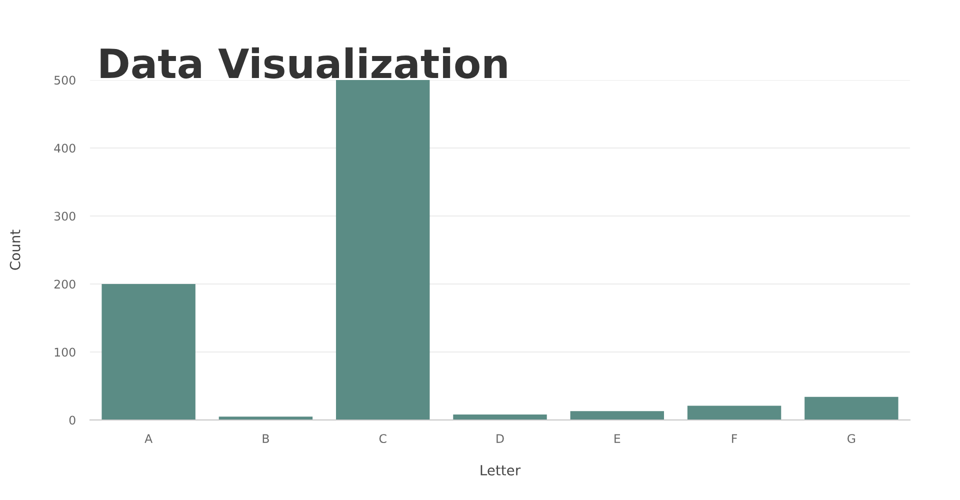 The width and height of the screenshot is (960, 500). What do you see at coordinates (500, 470) in the screenshot?
I see `x-axis-title: Letter` at bounding box center [500, 470].